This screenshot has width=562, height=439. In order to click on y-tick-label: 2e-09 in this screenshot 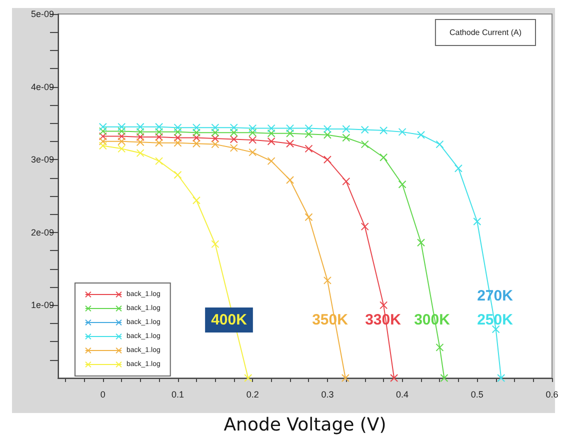, I will do `click(42, 232)`.